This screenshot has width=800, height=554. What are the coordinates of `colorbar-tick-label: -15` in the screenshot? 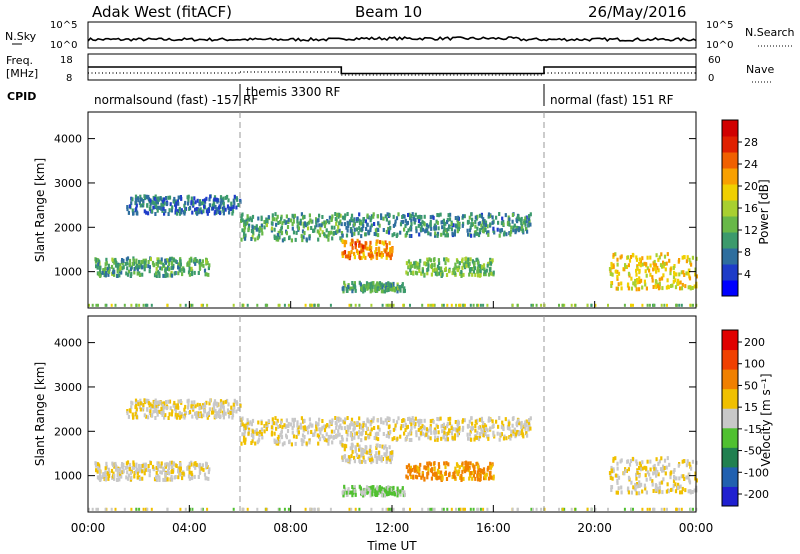 It's located at (753, 429).